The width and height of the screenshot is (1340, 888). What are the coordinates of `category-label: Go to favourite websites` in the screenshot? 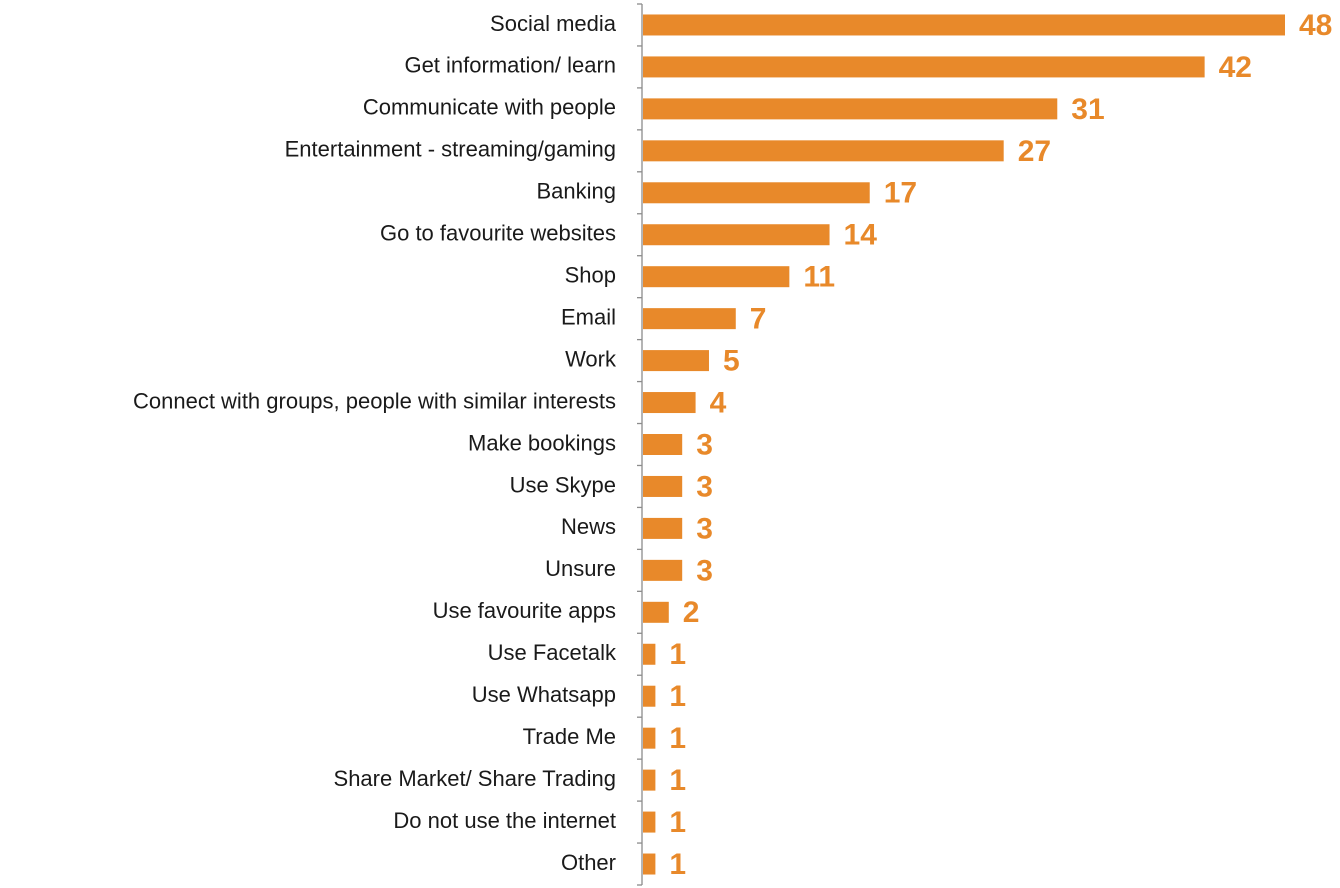 It's located at (498, 233).